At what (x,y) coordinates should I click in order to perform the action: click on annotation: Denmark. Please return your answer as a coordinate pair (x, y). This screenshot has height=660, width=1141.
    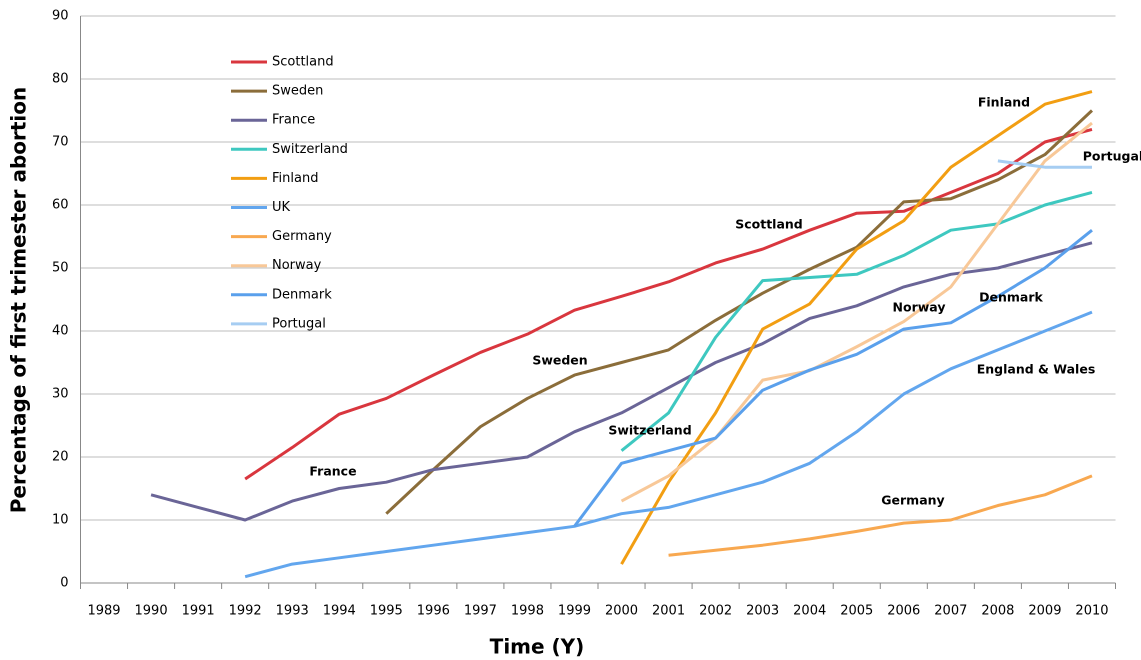
    Looking at the image, I should click on (1011, 297).